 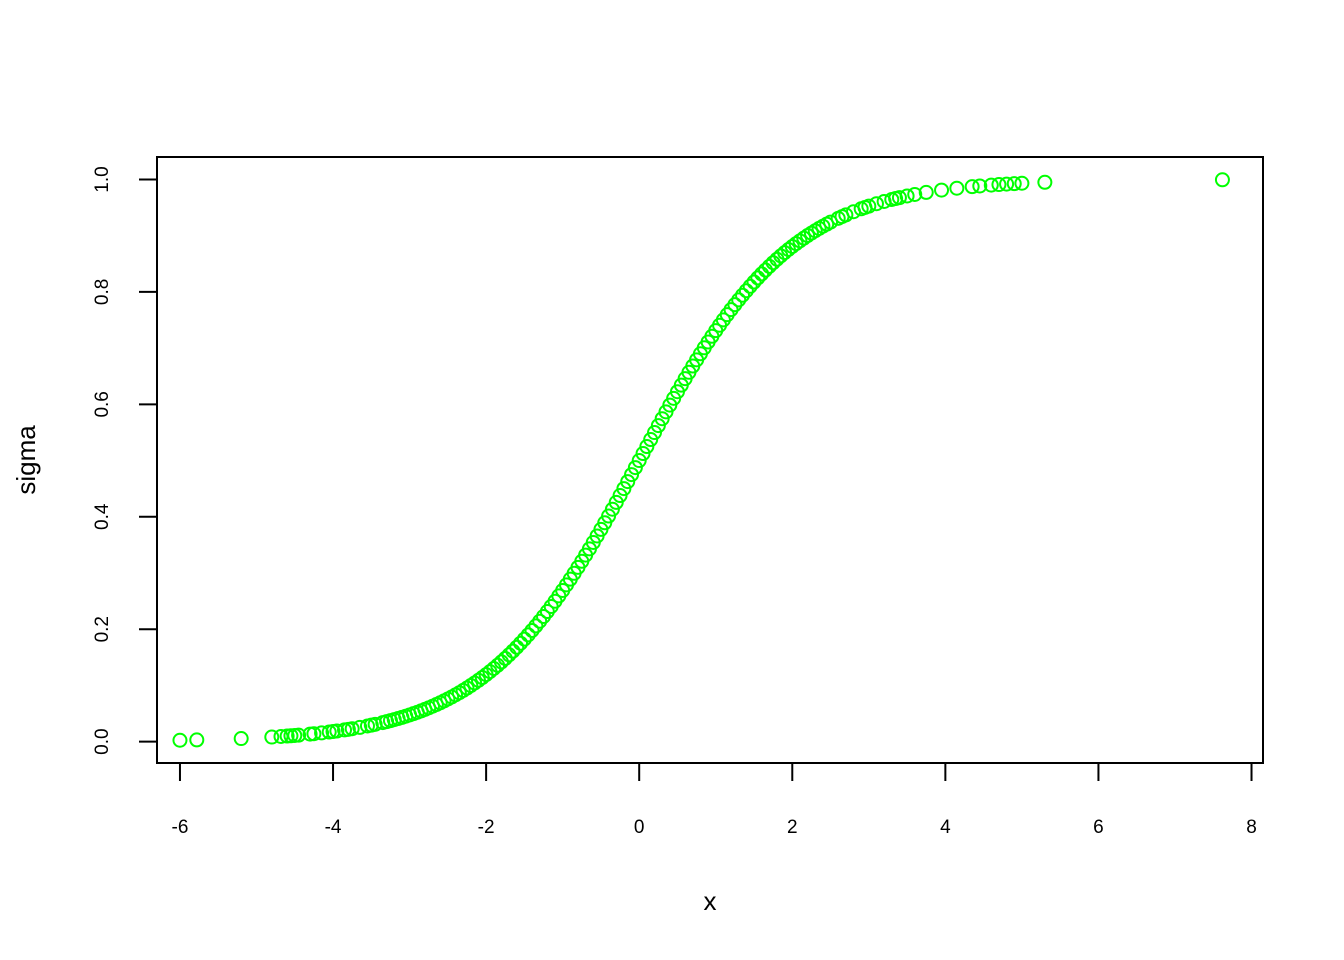 I want to click on x-tick-label: 8, so click(x=1251, y=827).